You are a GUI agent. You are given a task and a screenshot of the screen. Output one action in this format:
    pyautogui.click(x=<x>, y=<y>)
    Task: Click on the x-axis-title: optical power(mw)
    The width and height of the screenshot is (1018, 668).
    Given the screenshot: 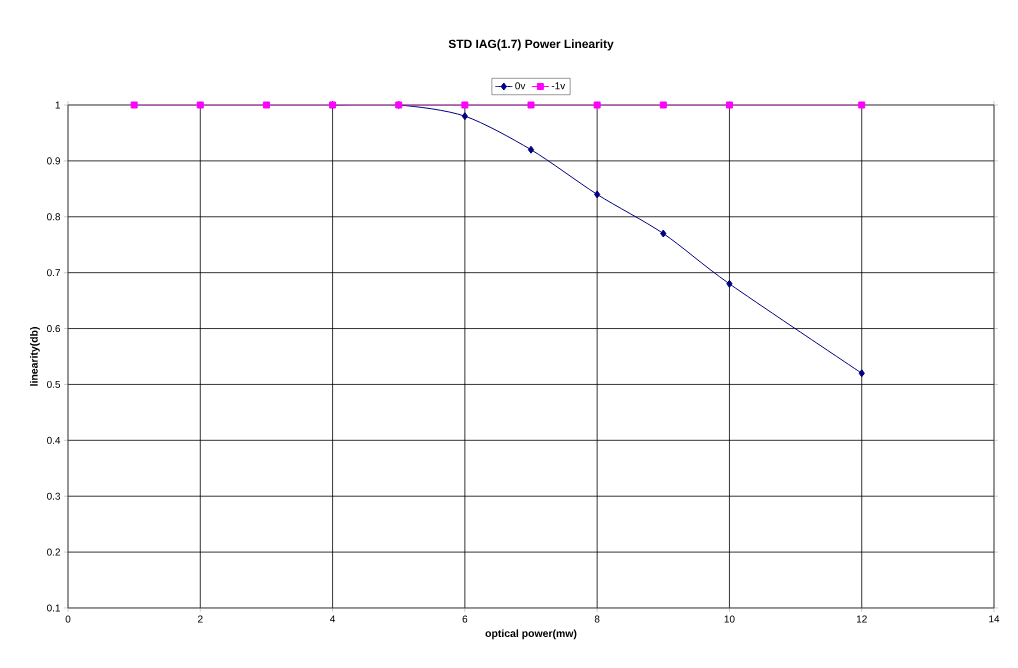 What is the action you would take?
    pyautogui.click(x=531, y=634)
    